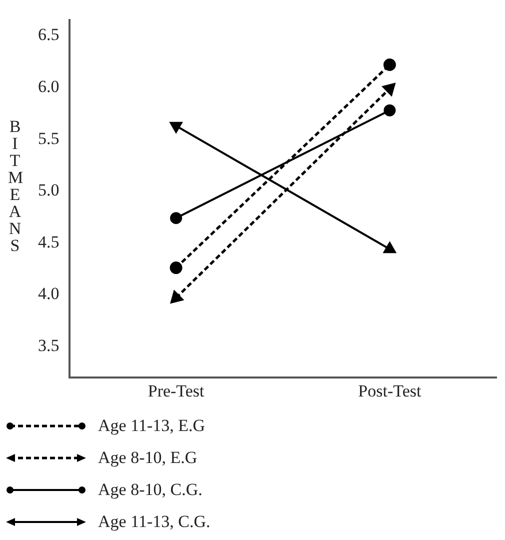 This screenshot has height=540, width=505. What do you see at coordinates (390, 390) in the screenshot?
I see `x-tick-label: Post-Test` at bounding box center [390, 390].